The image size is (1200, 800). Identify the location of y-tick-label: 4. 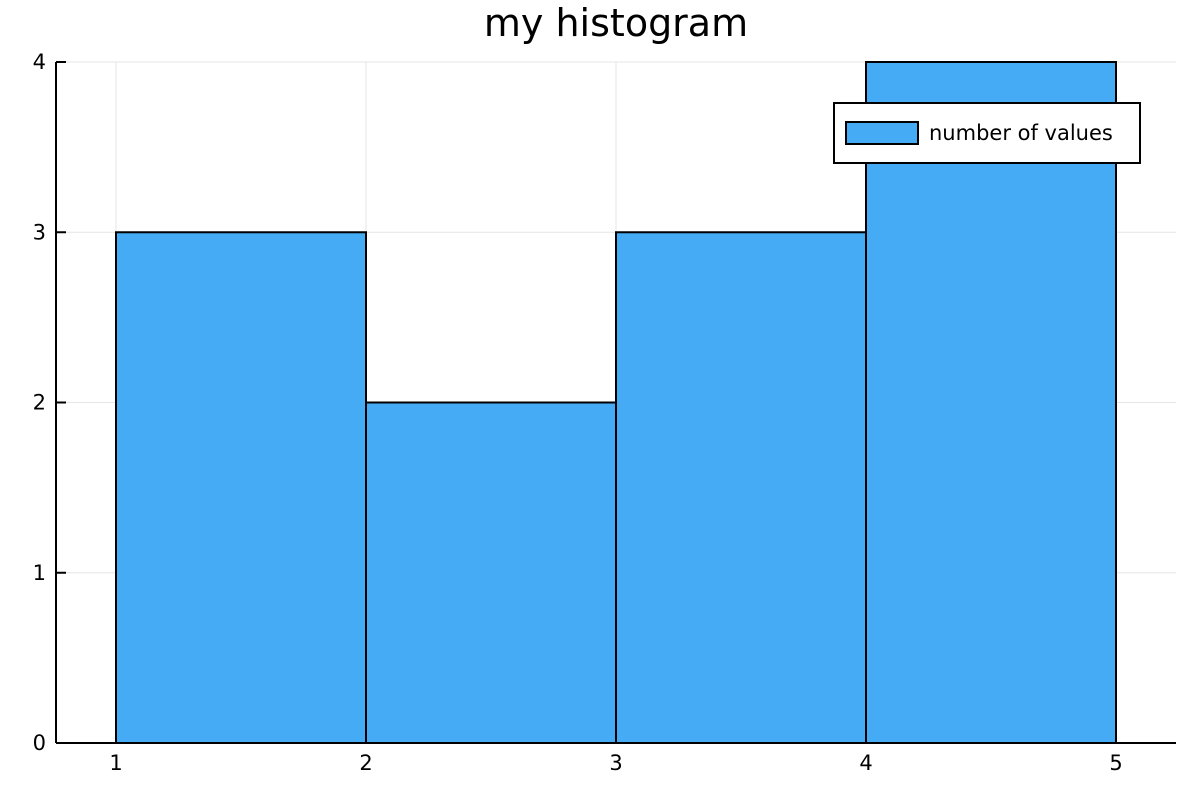
(39, 62).